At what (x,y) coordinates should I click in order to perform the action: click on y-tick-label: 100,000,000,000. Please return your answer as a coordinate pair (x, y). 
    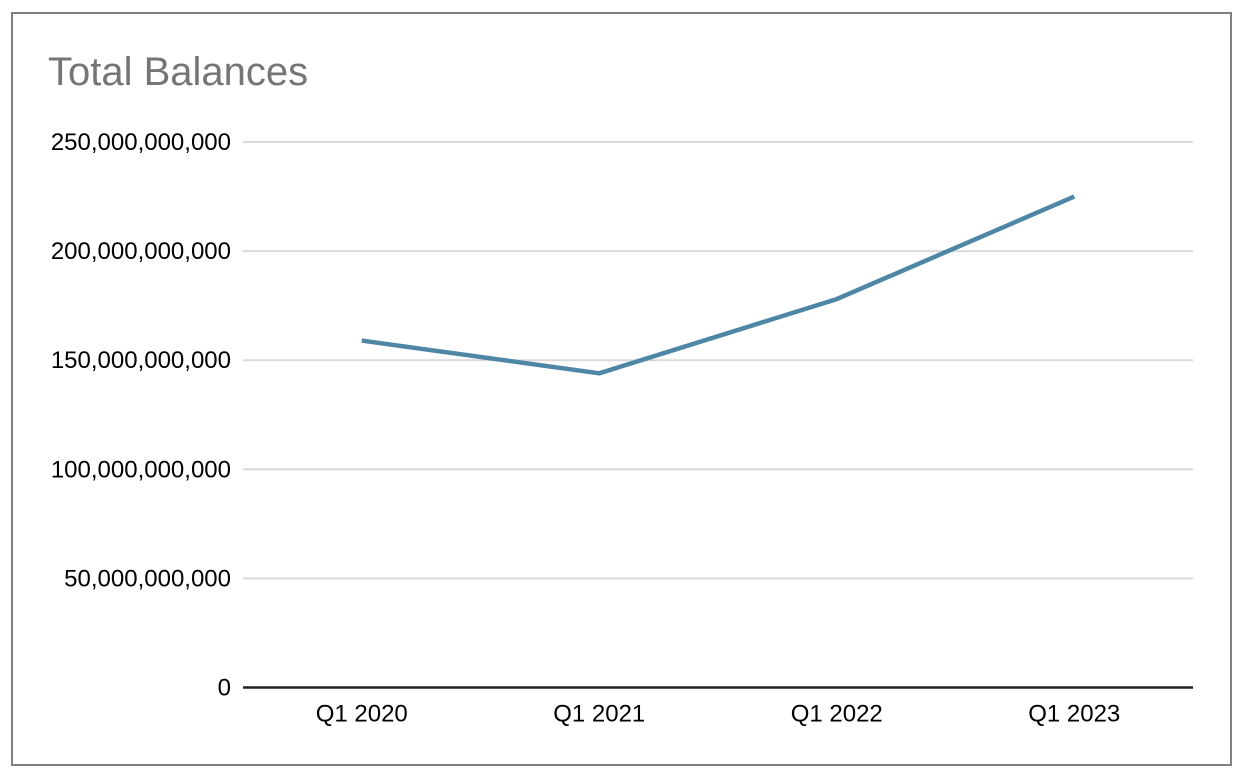
    Looking at the image, I should click on (141, 469).